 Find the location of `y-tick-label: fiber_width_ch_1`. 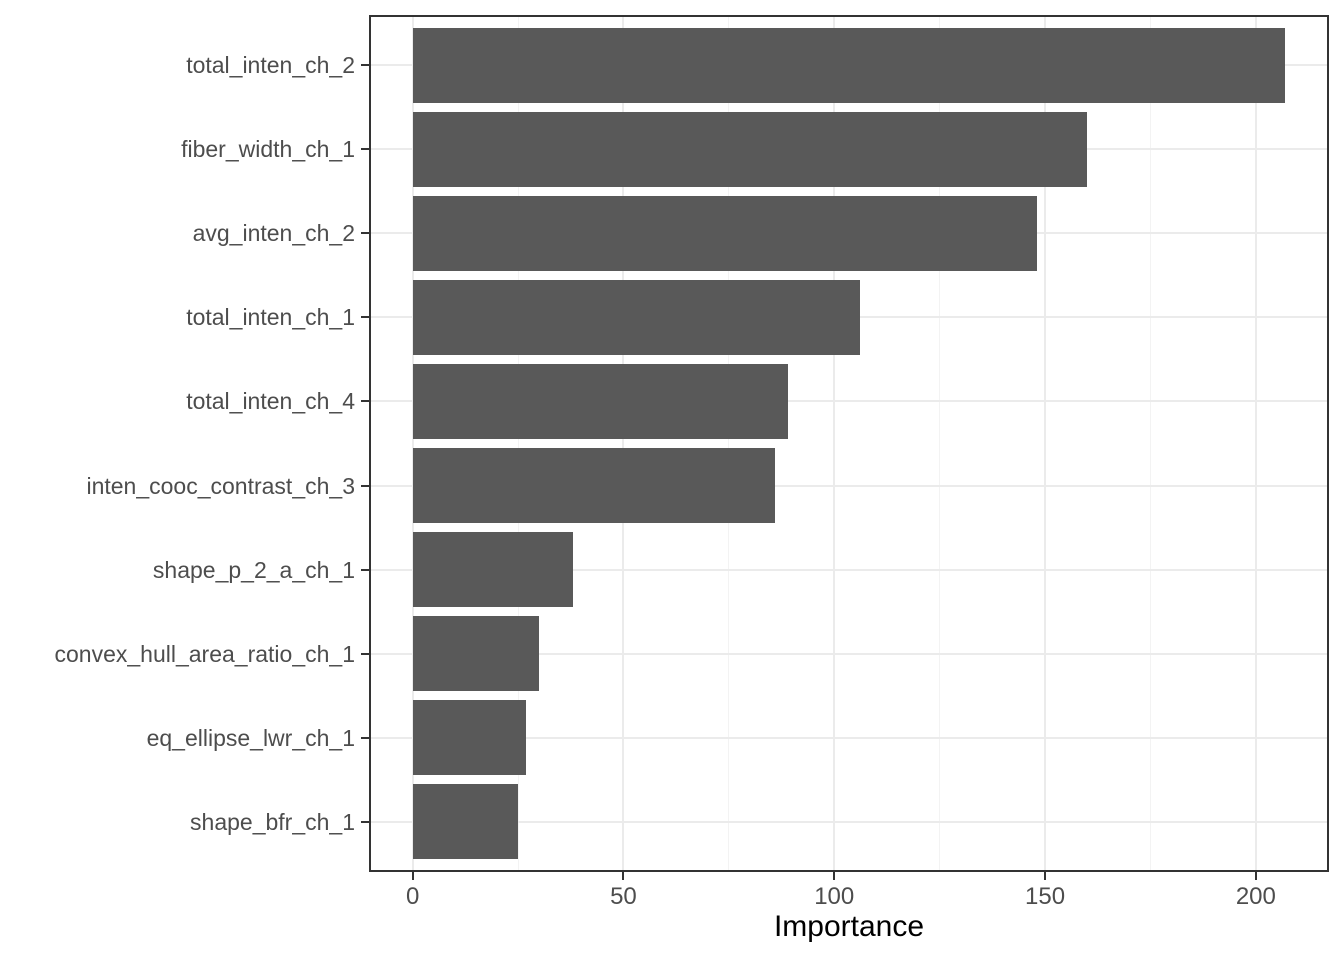

y-tick-label: fiber_width_ch_1 is located at coordinates (268, 149).